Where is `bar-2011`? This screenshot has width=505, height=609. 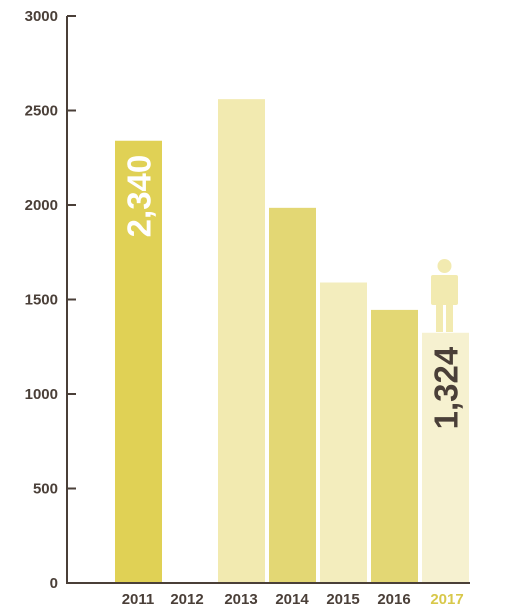
bar-2011 is located at coordinates (138, 362).